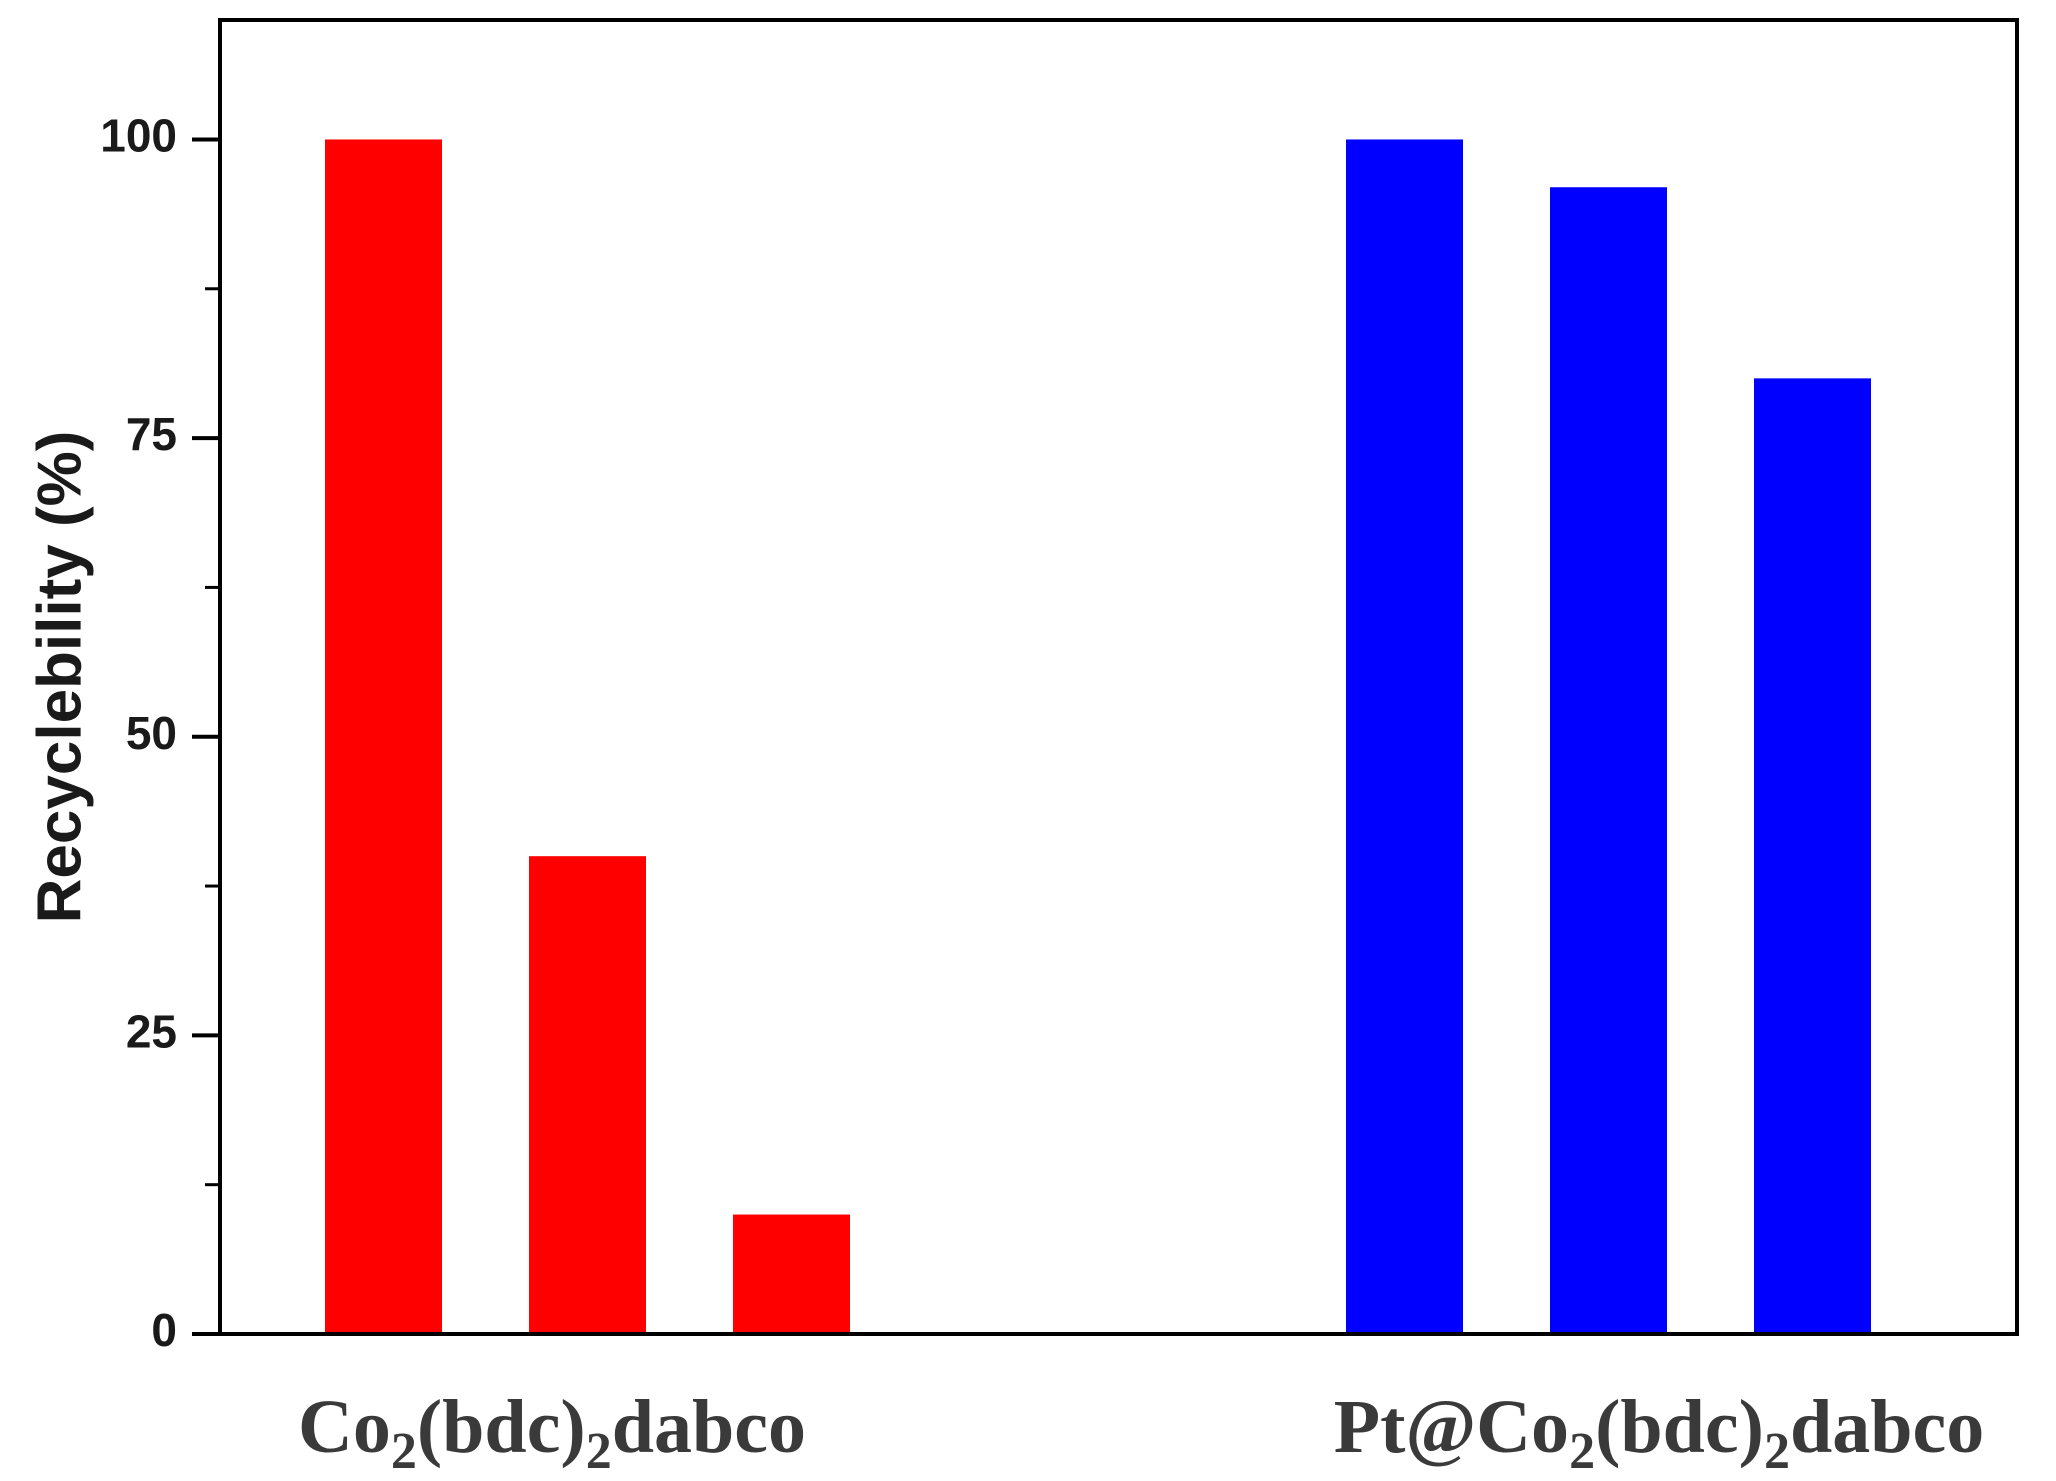 This screenshot has width=2056, height=1481. I want to click on y-axis-label: Recyclebility (%), so click(59, 677).